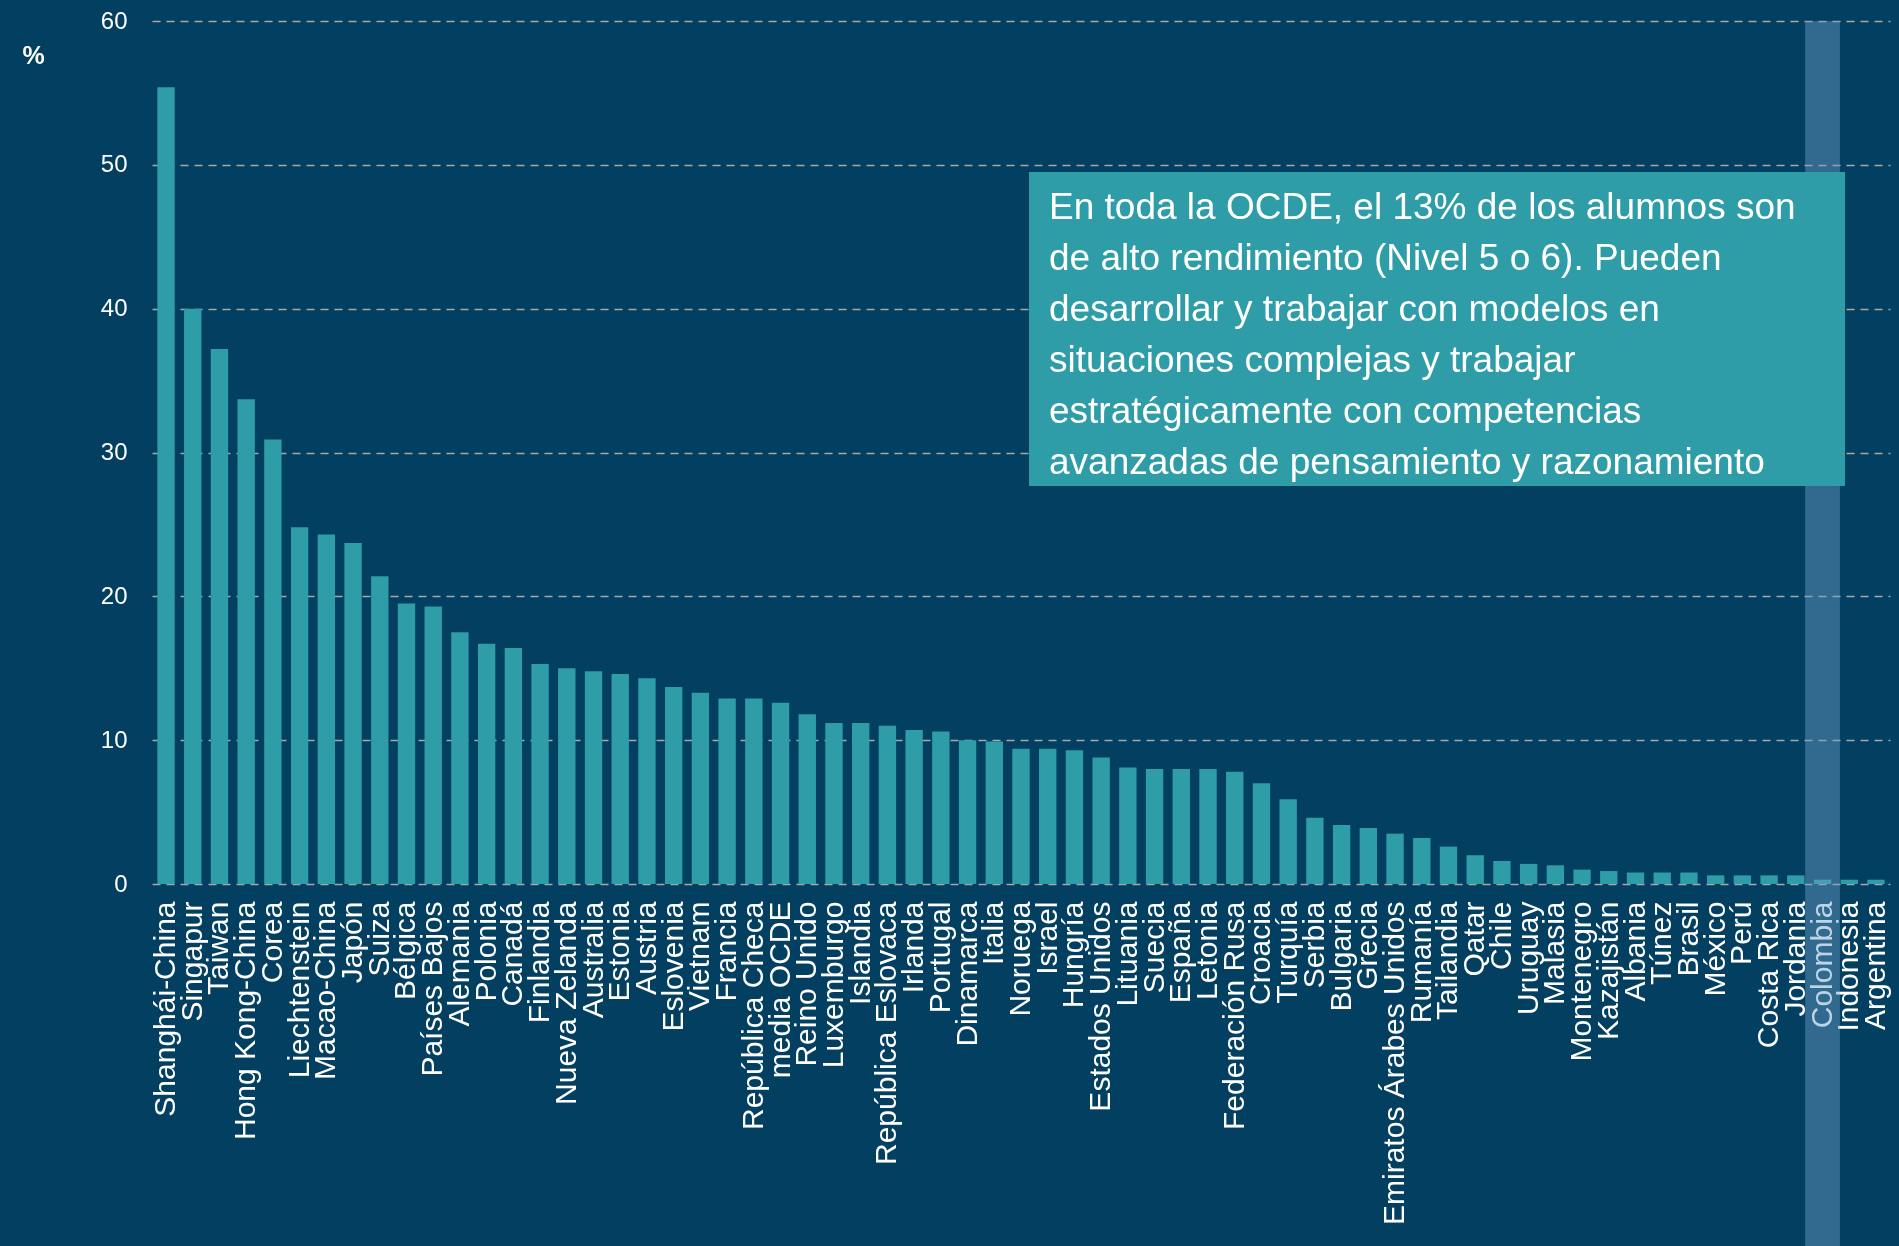 Image resolution: width=1899 pixels, height=1246 pixels. What do you see at coordinates (645, 948) in the screenshot?
I see `x-tick-label: Austria` at bounding box center [645, 948].